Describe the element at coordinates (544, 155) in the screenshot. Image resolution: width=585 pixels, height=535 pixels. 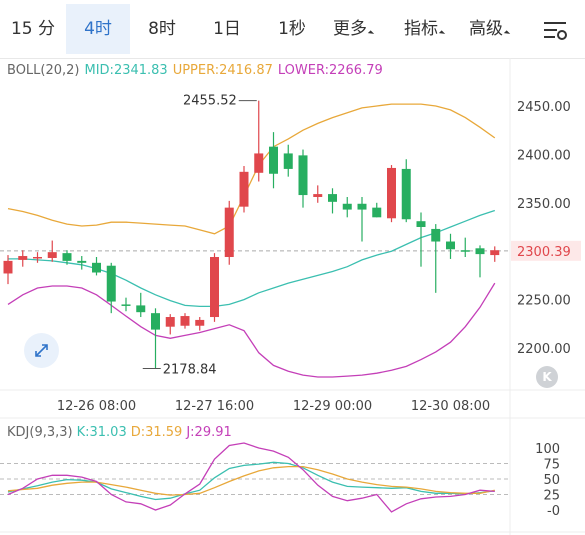
I see `price-tick-label: 2400.00` at that location.